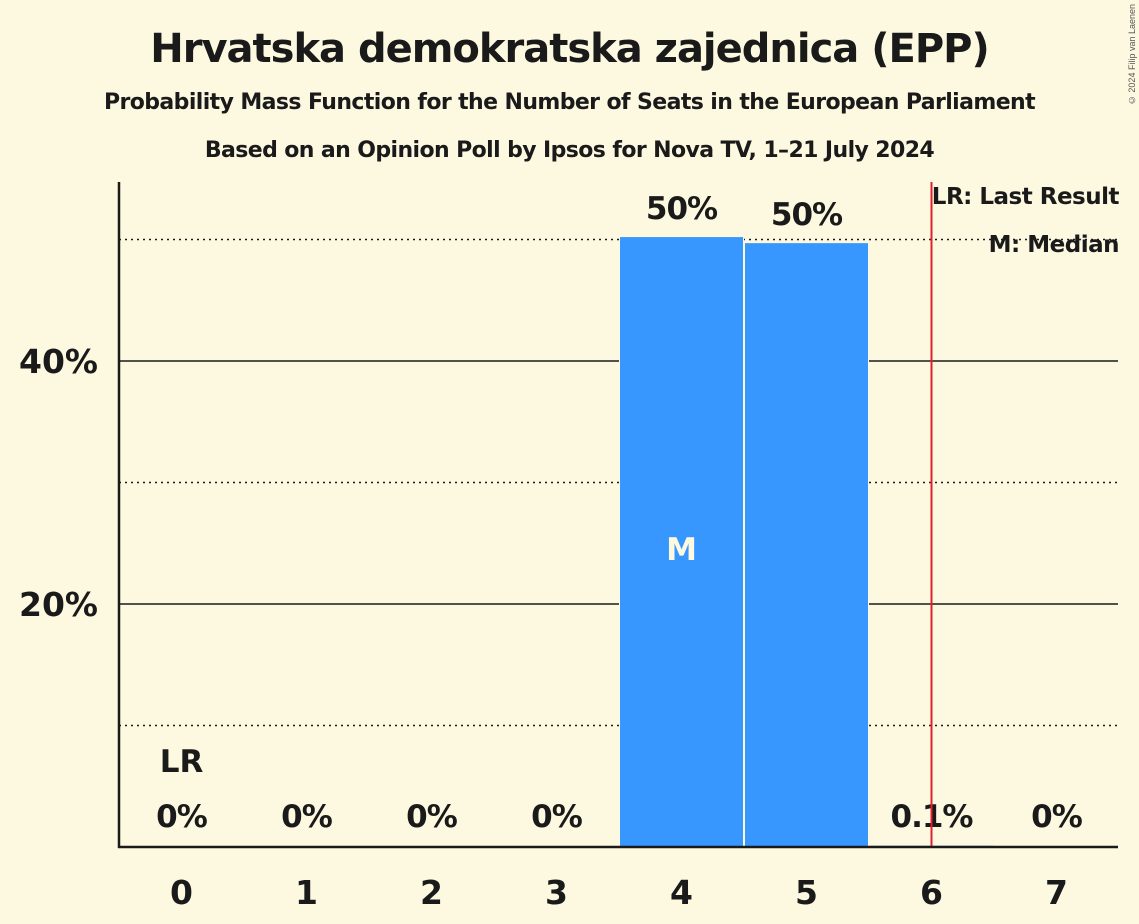 The width and height of the screenshot is (1139, 924). I want to click on x-tick-label: 4, so click(681, 892).